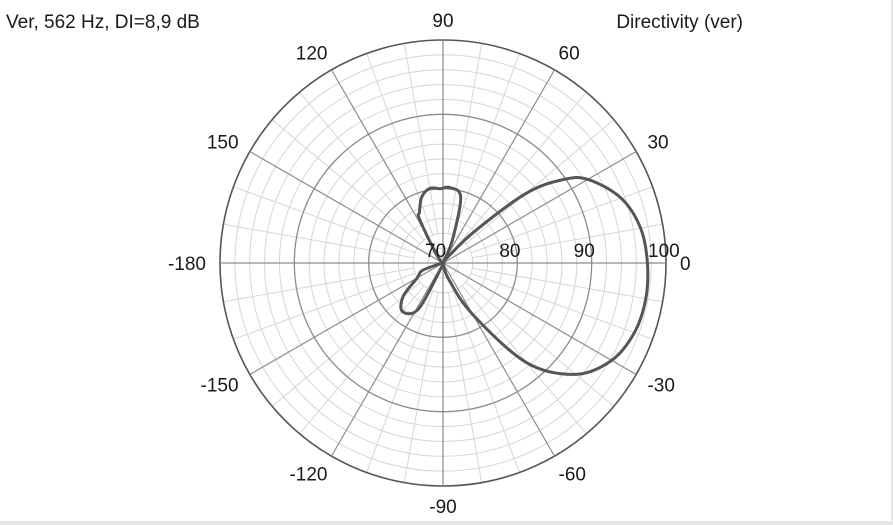 This screenshot has height=525, width=893. Describe the element at coordinates (569, 54) in the screenshot. I see `angle-tick-label: 60` at that location.